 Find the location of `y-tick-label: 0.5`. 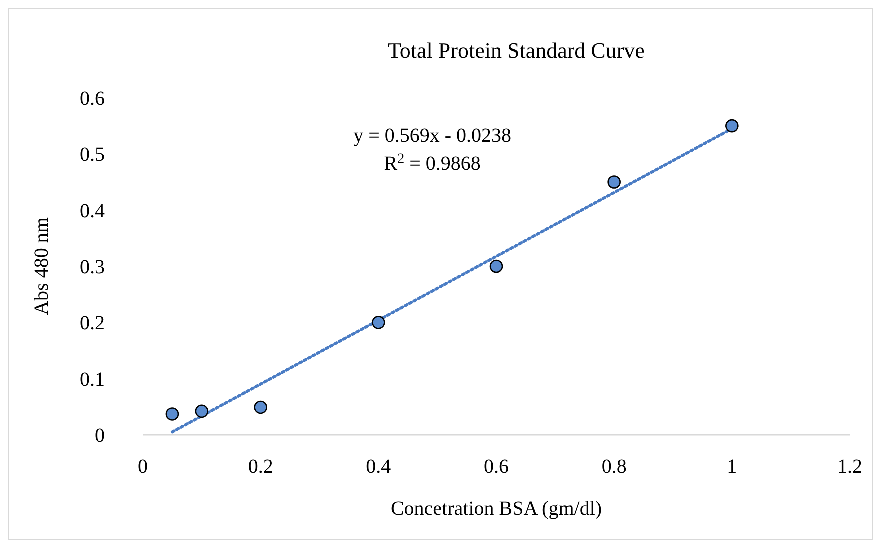

y-tick-label: 0.5 is located at coordinates (92, 155).